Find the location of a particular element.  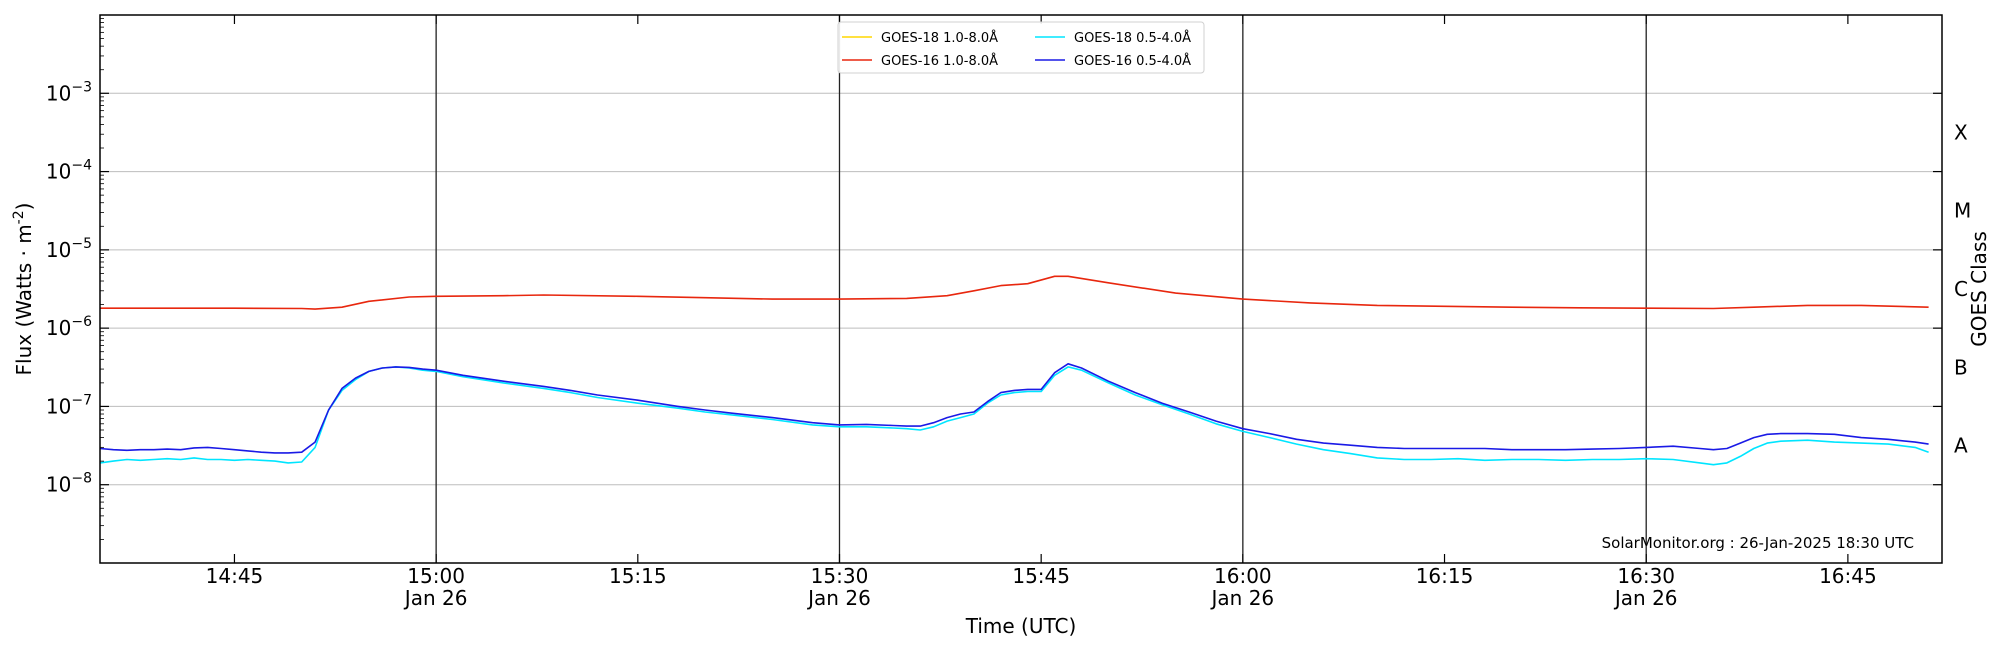

x-tick-label: 16:15 is located at coordinates (1445, 576).